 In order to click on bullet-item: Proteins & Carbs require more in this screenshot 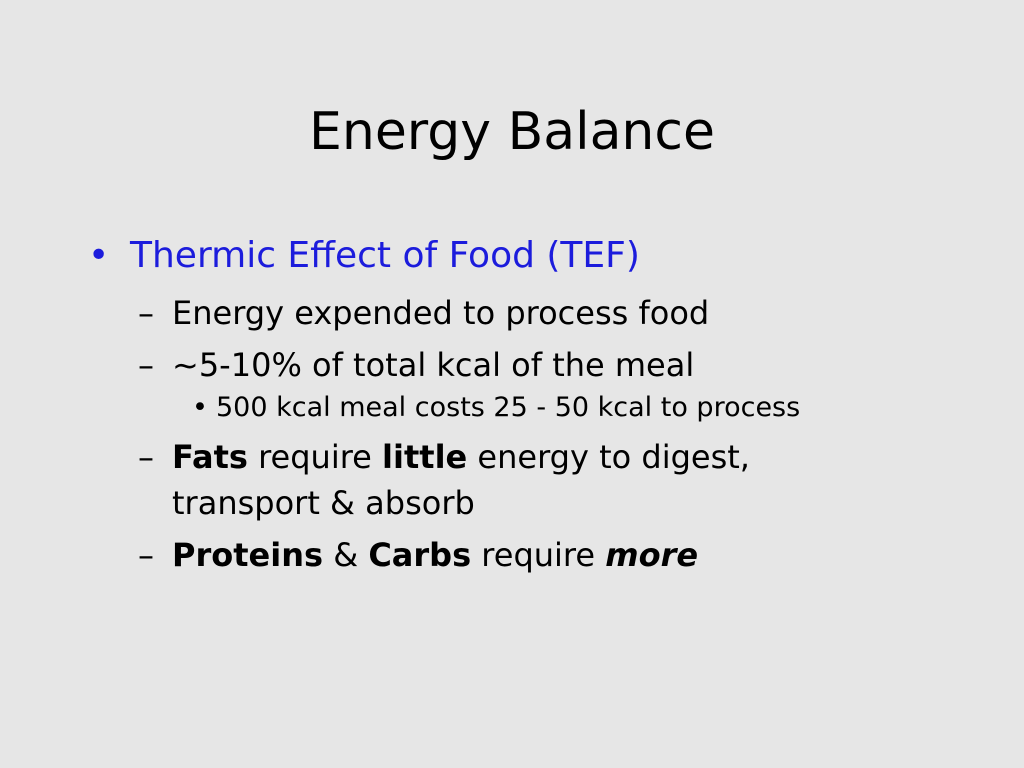, I will do `click(515, 555)`.